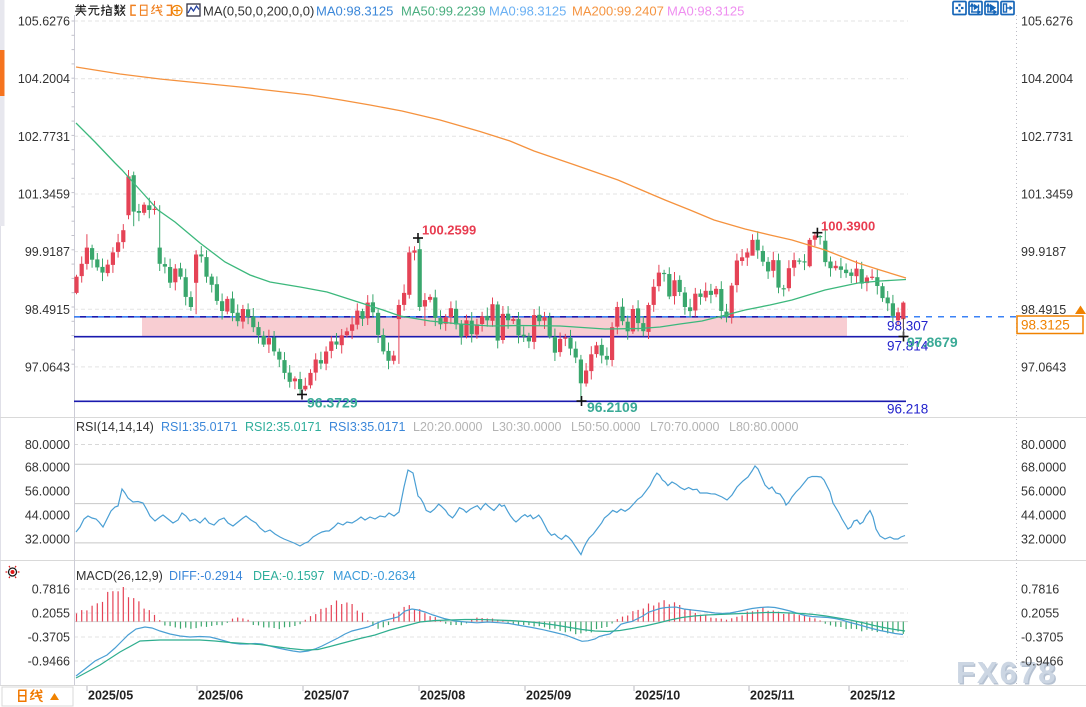 Image resolution: width=1086 pixels, height=707 pixels. I want to click on svg-text: MA200:99.2407, so click(618, 11).